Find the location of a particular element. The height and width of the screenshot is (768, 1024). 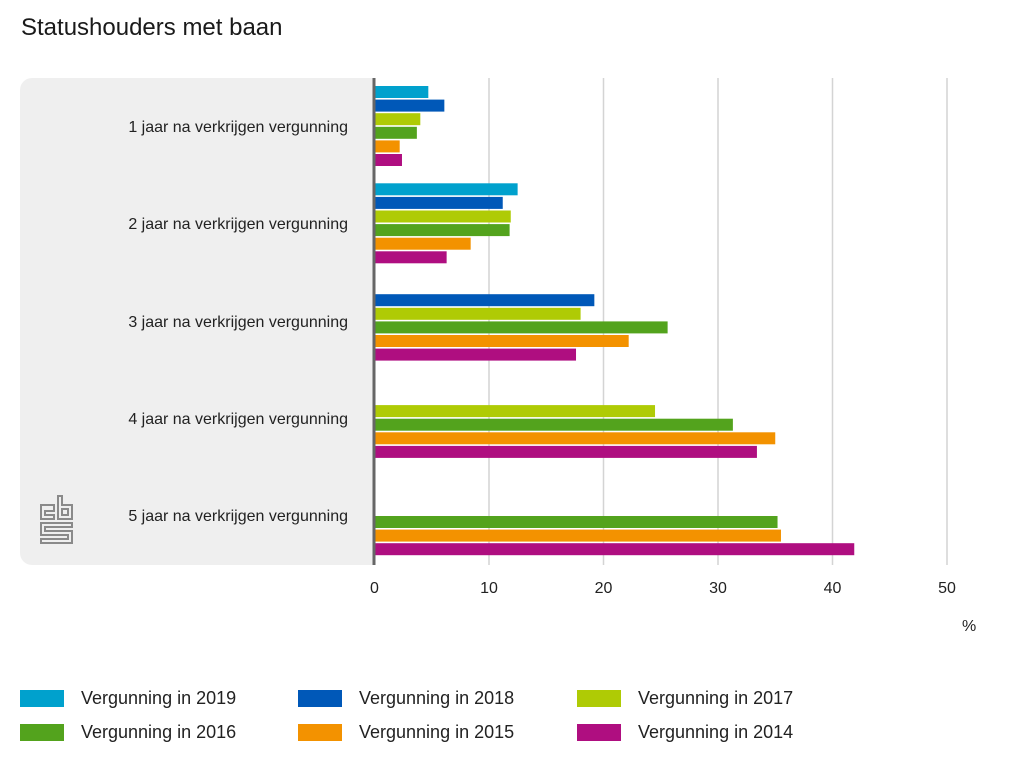

legend-item: Vergunning in 2017 is located at coordinates (685, 698).